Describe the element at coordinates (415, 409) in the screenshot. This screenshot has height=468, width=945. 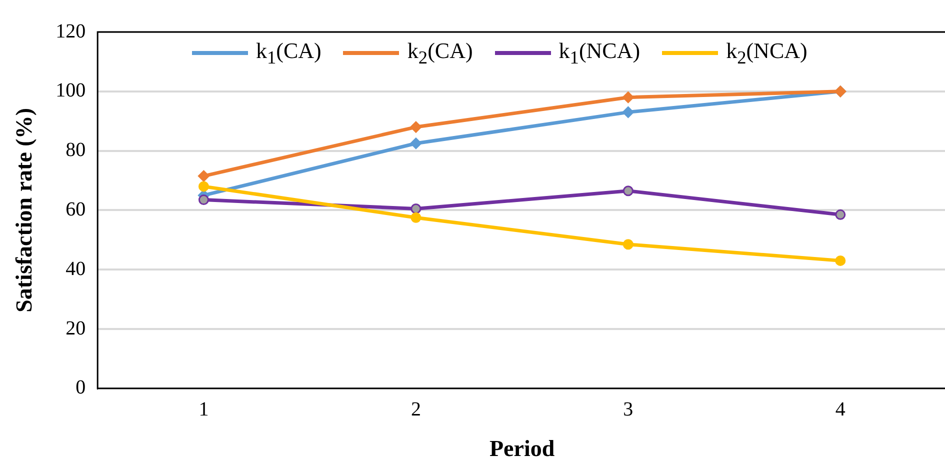
I see `x-tick-label: 2` at that location.